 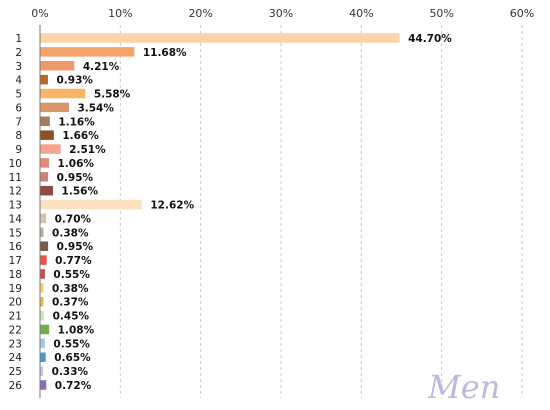 I want to click on category-label: 13, so click(x=15, y=206).